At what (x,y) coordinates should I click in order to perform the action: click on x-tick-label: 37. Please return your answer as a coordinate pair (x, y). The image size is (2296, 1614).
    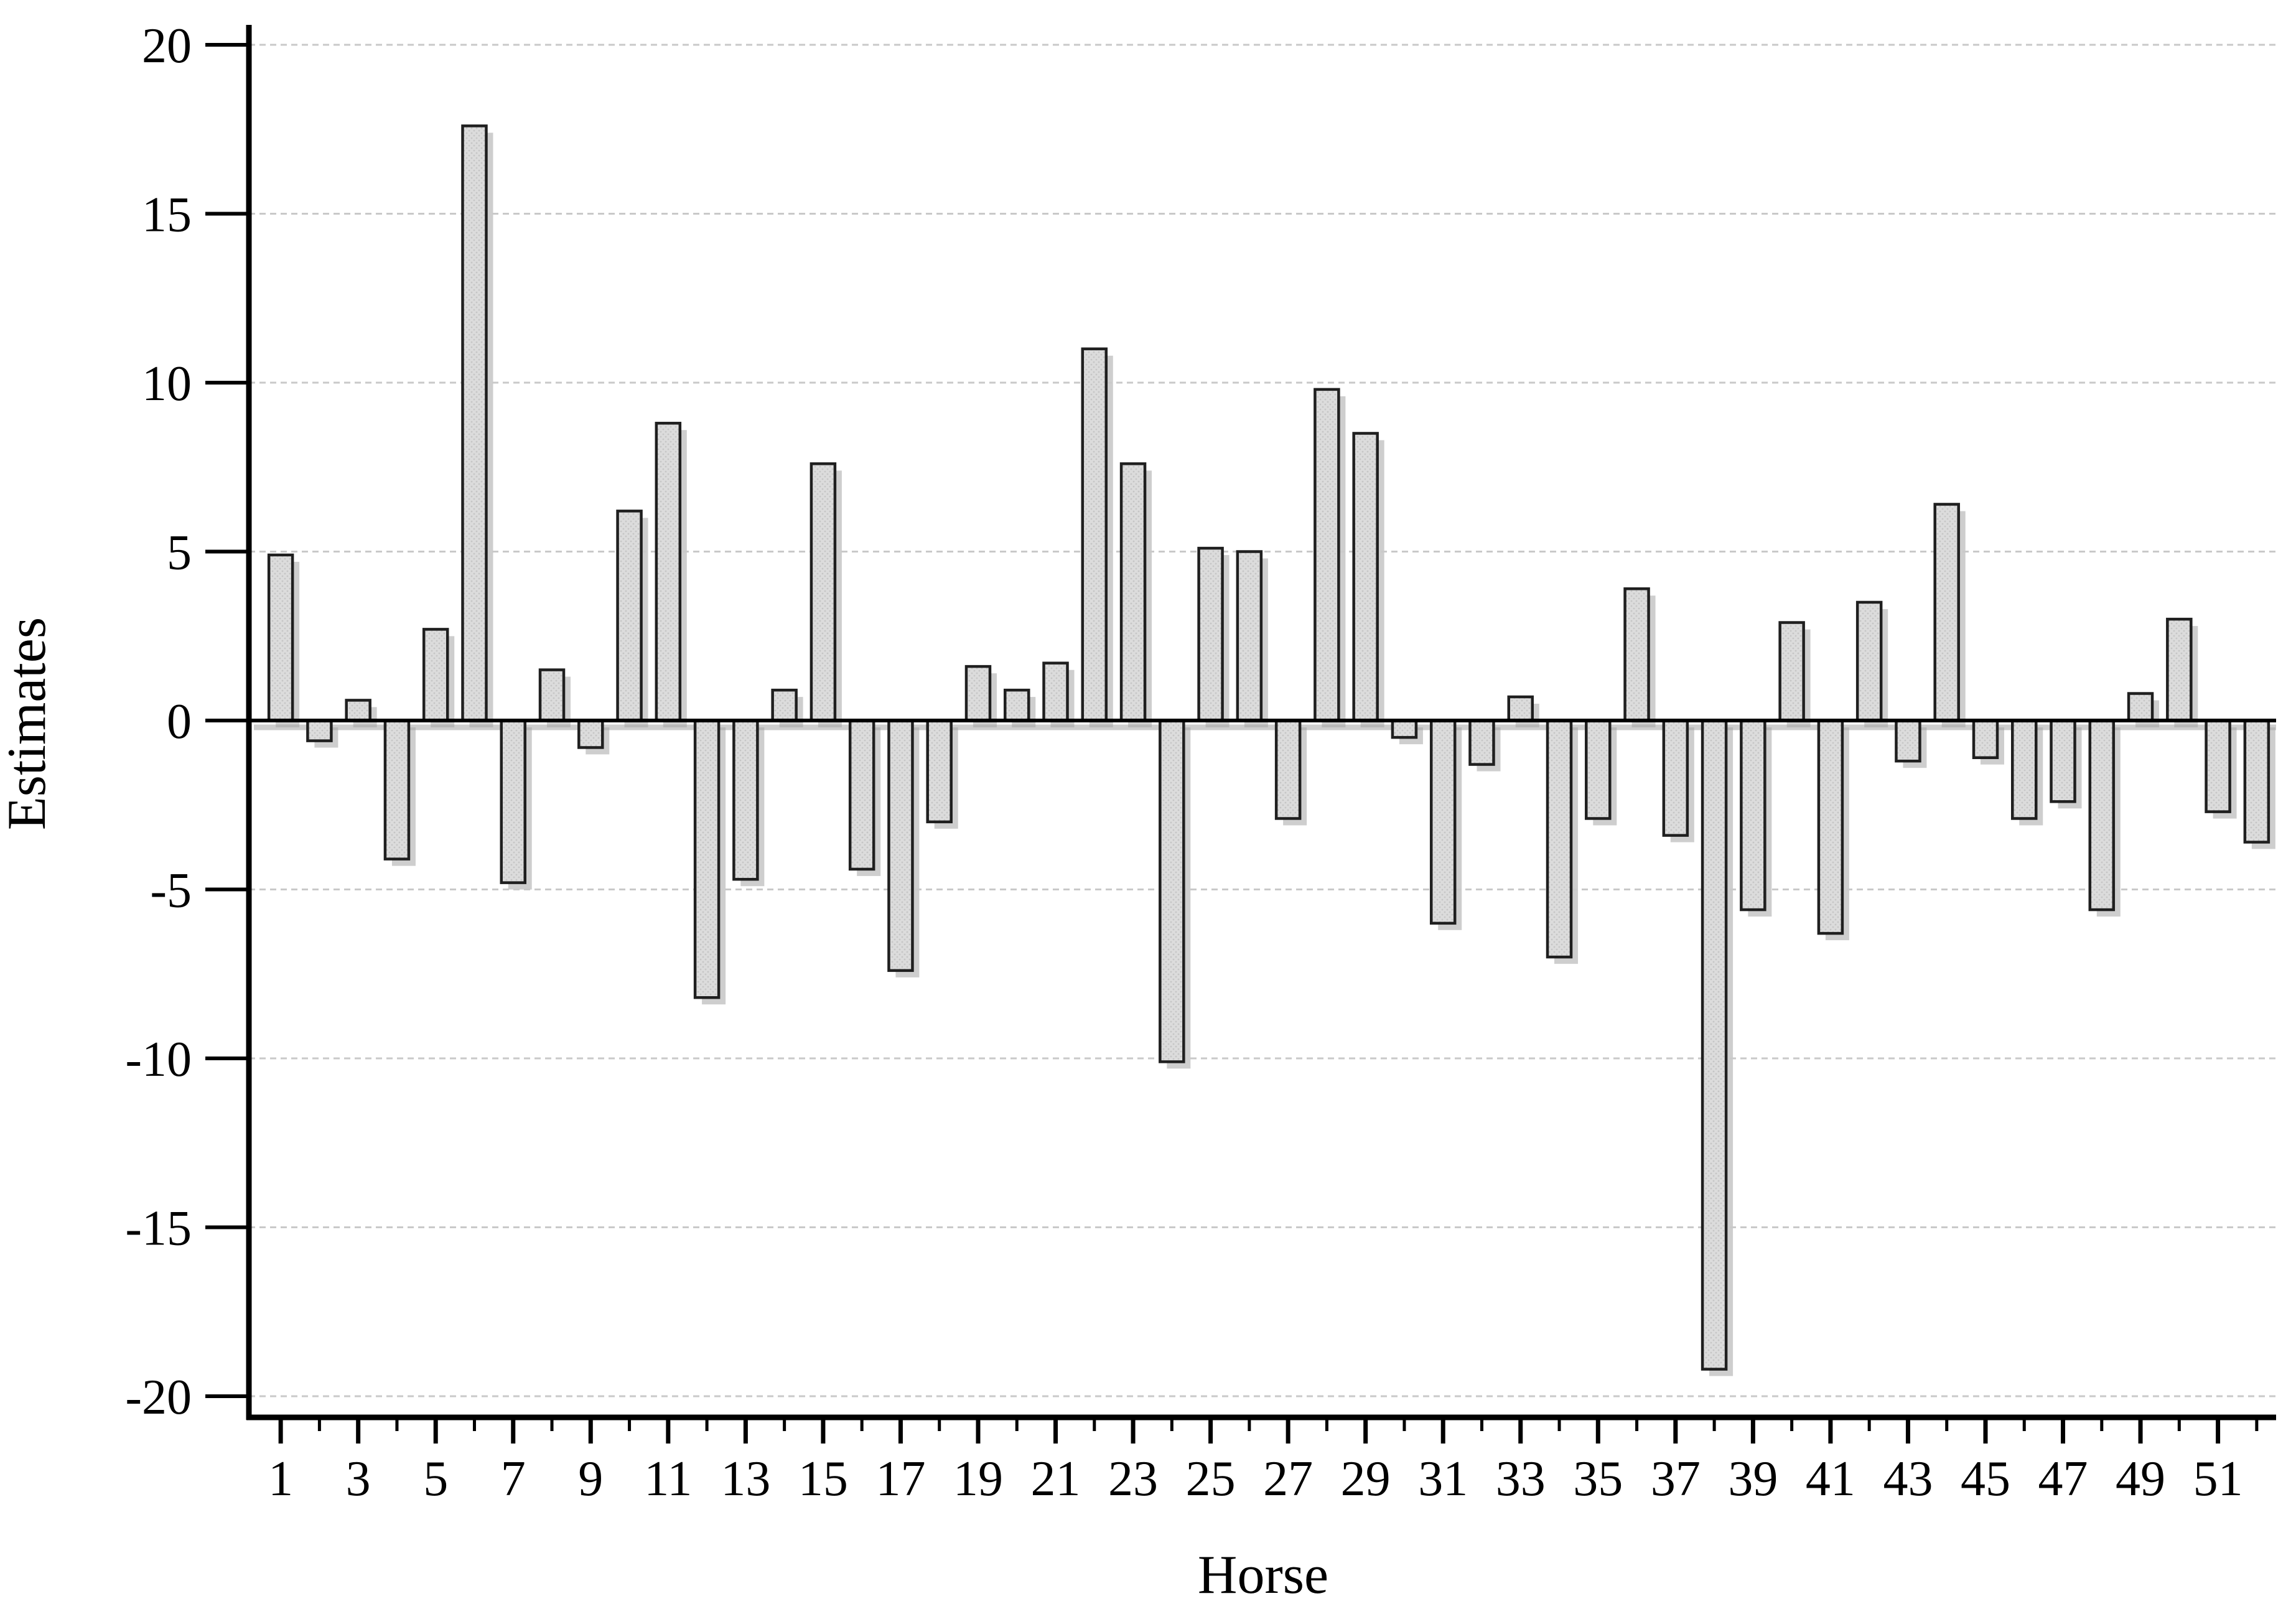
    Looking at the image, I should click on (1676, 1479).